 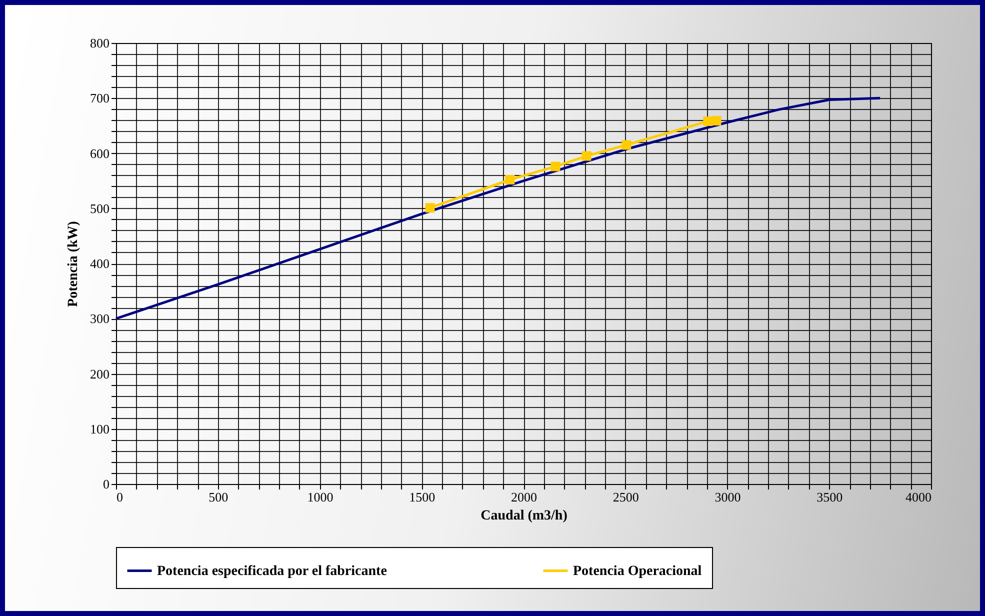 I want to click on y-tick-label: 600, so click(x=100, y=153).